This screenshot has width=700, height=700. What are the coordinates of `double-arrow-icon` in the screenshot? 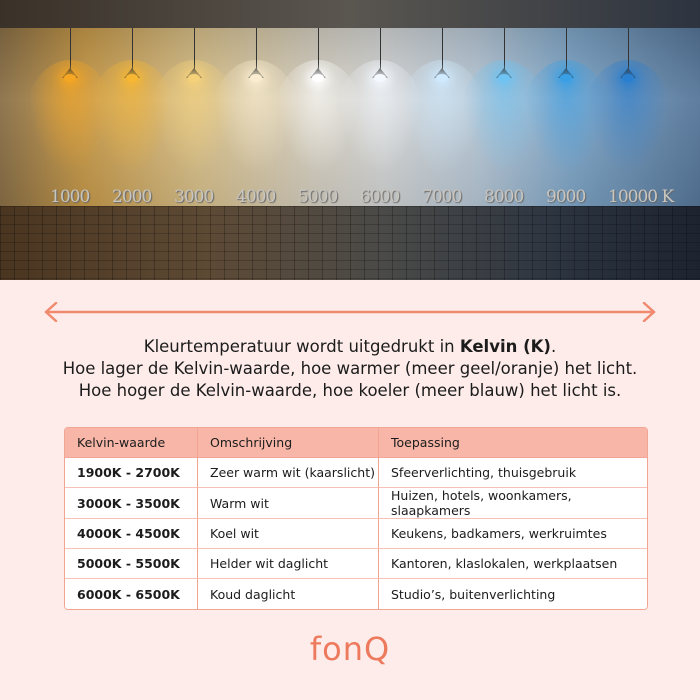 It's located at (350, 312).